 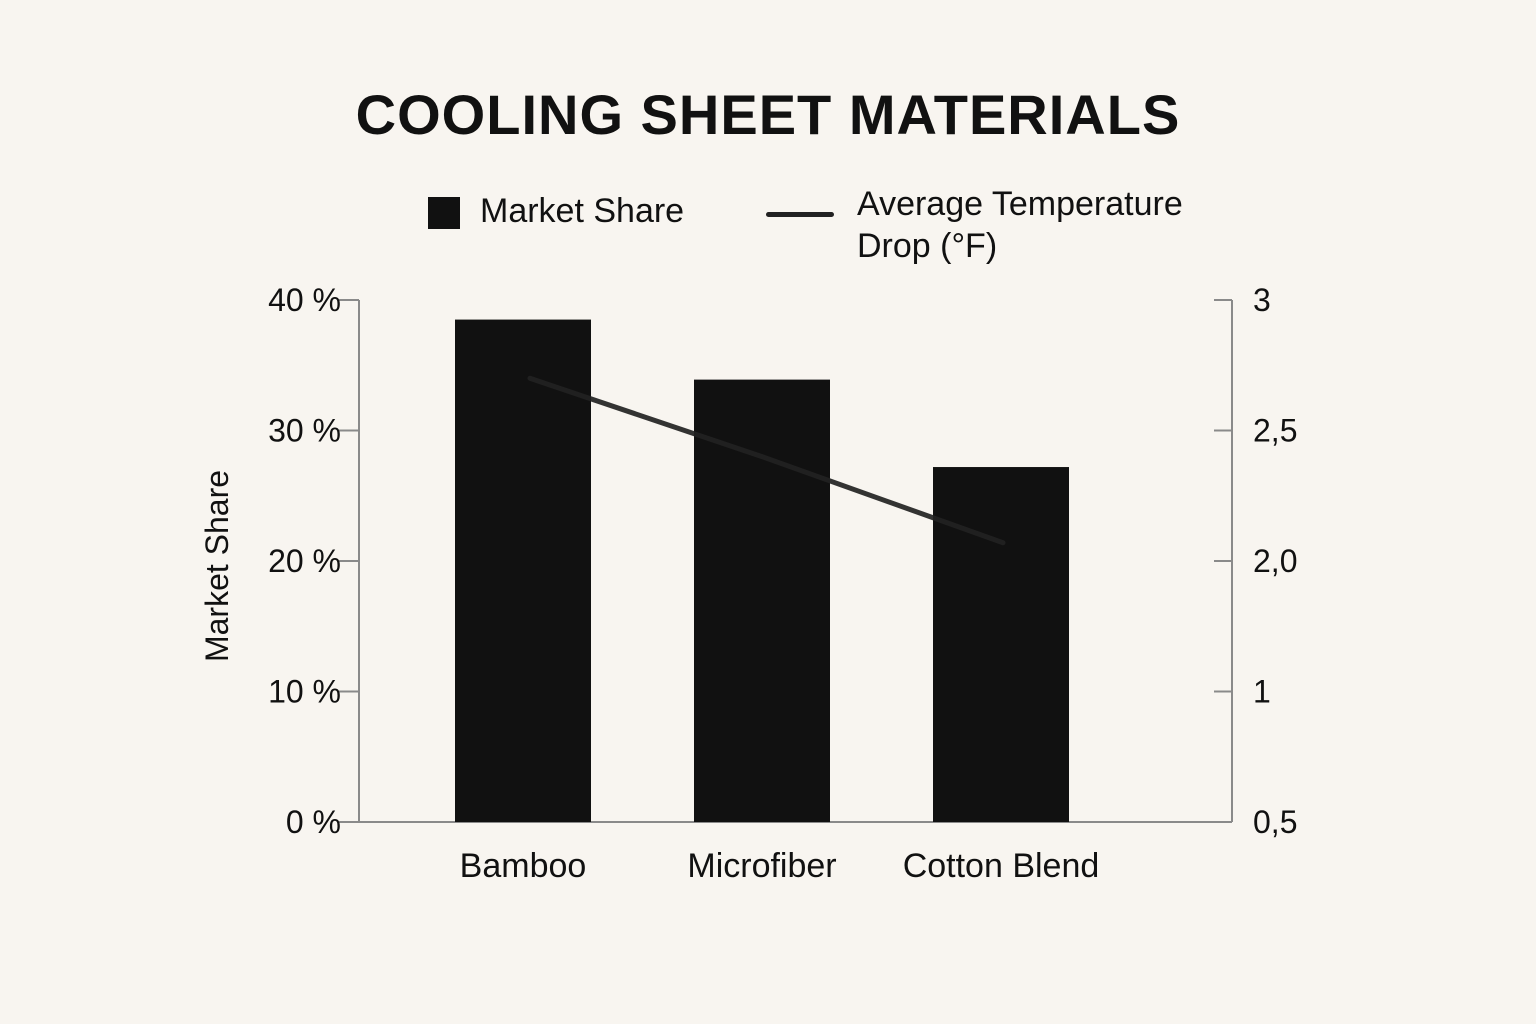 What do you see at coordinates (1020, 225) in the screenshot?
I see `legend-line-label: Average Temperature Drop (°F)` at bounding box center [1020, 225].